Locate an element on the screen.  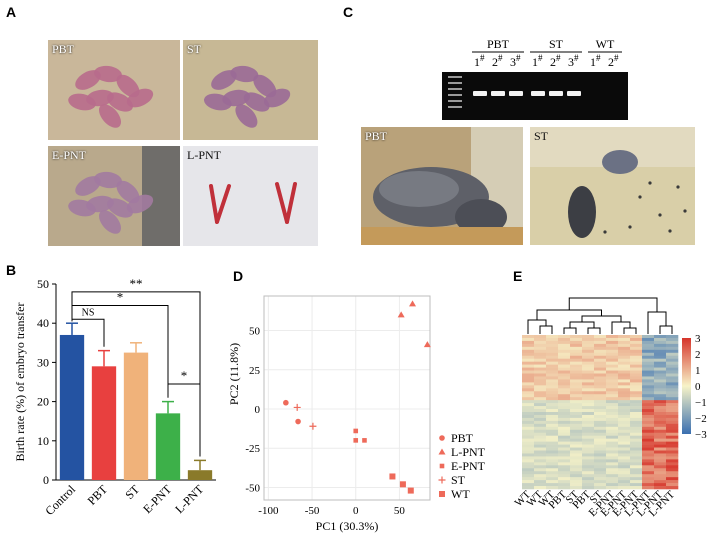
column-dendrogram is located at coordinates (600, 315).